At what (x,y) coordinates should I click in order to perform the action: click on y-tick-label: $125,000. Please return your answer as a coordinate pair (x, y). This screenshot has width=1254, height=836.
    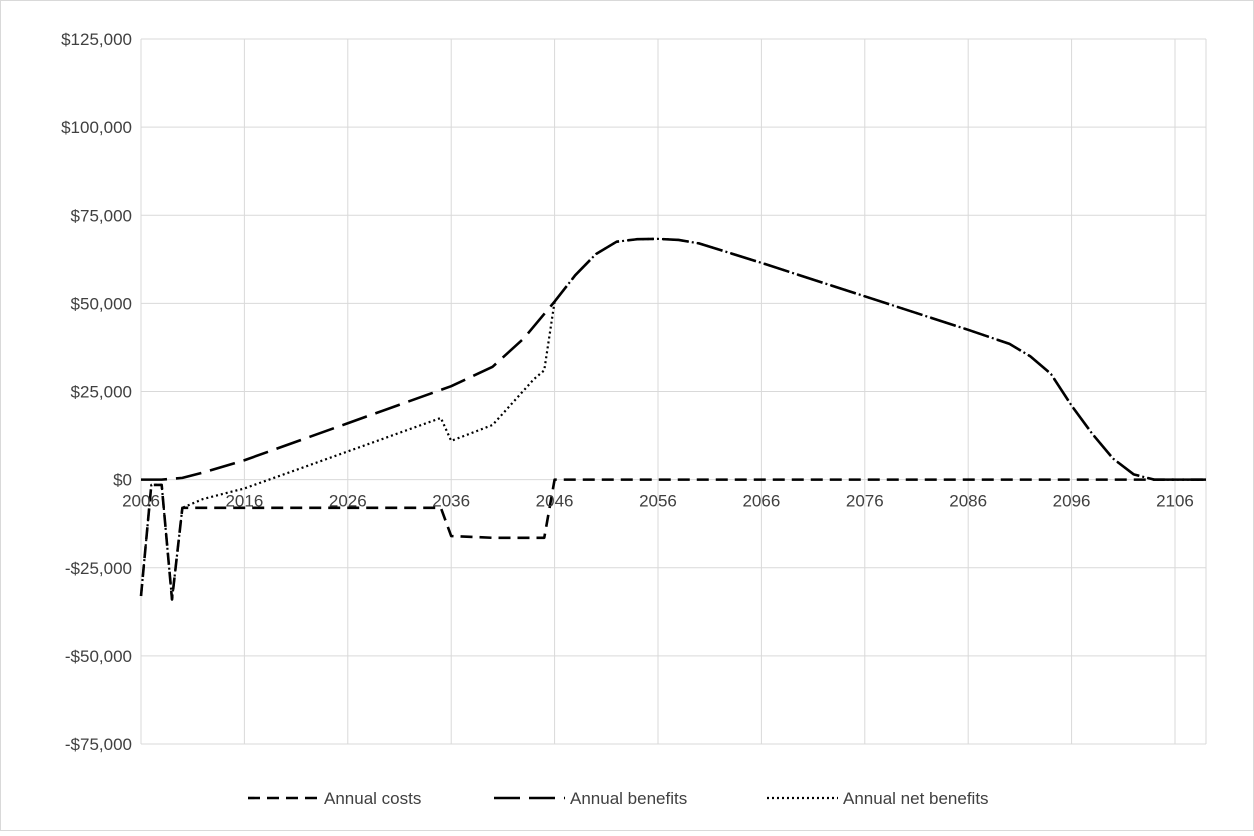
    Looking at the image, I should click on (96, 39).